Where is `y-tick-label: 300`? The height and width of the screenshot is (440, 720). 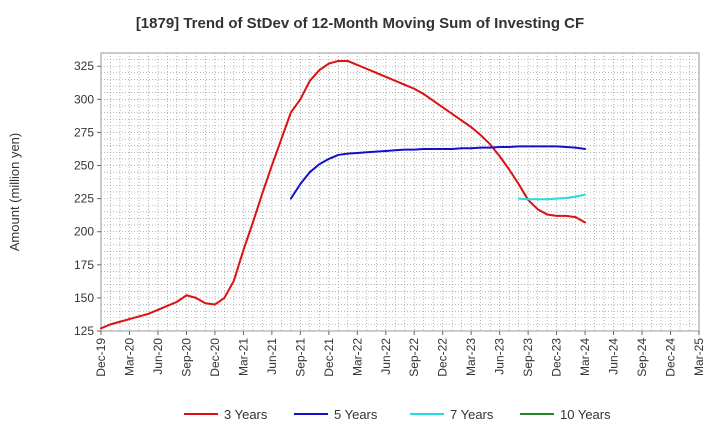 y-tick-label: 300 is located at coordinates (84, 99).